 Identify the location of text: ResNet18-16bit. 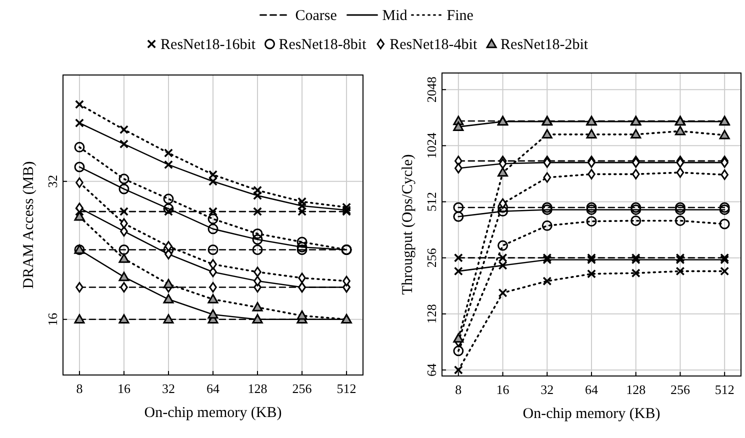
(208, 45).